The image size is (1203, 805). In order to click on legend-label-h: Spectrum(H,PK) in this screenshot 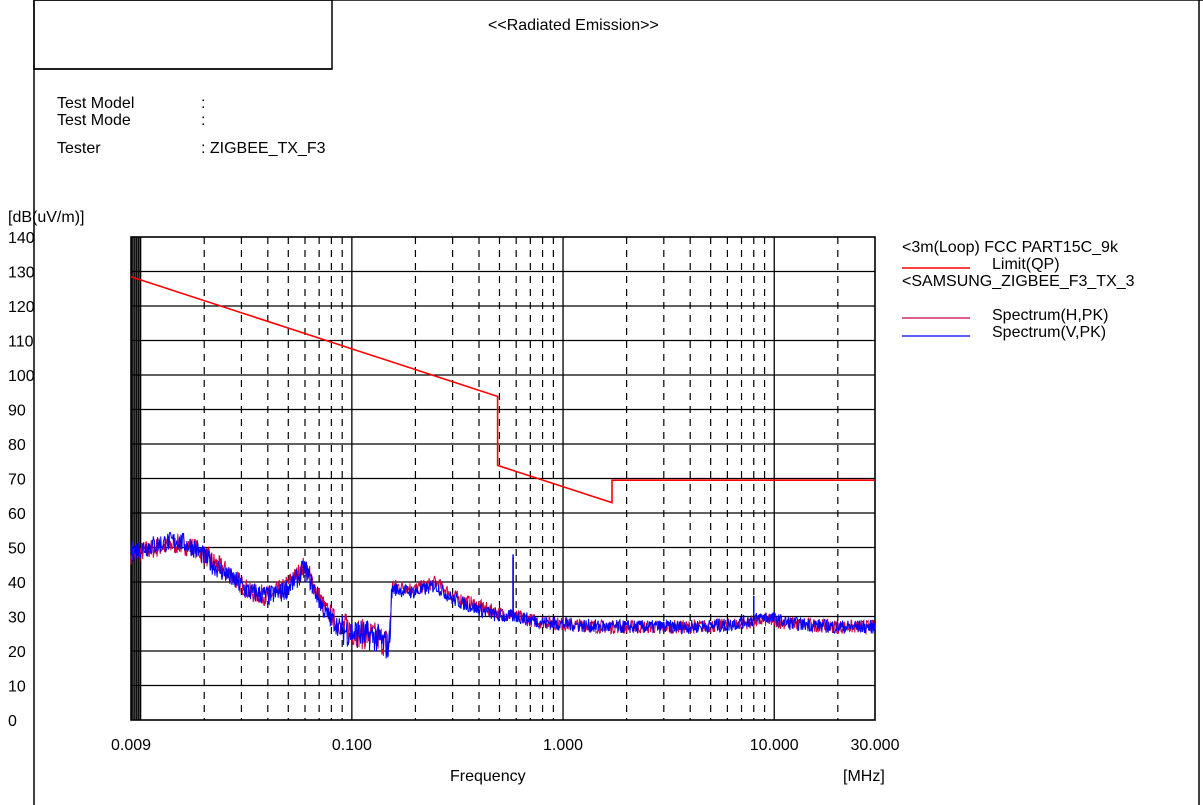, I will do `click(1050, 315)`.